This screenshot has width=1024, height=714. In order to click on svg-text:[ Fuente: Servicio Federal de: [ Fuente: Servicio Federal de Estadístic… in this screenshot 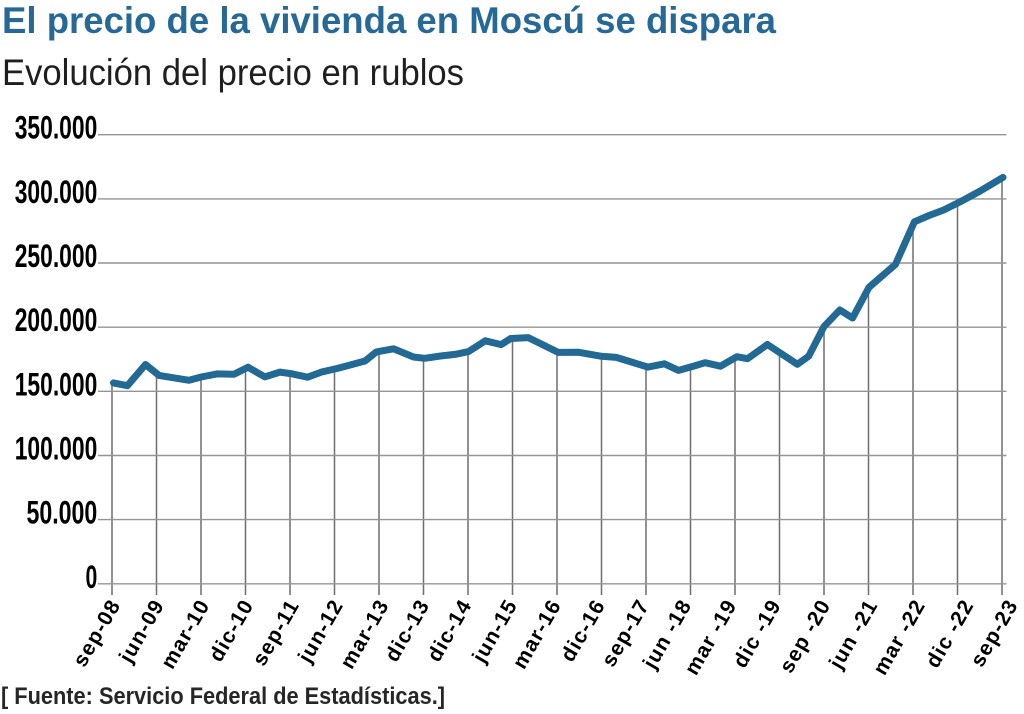, I will do `click(223, 696)`.